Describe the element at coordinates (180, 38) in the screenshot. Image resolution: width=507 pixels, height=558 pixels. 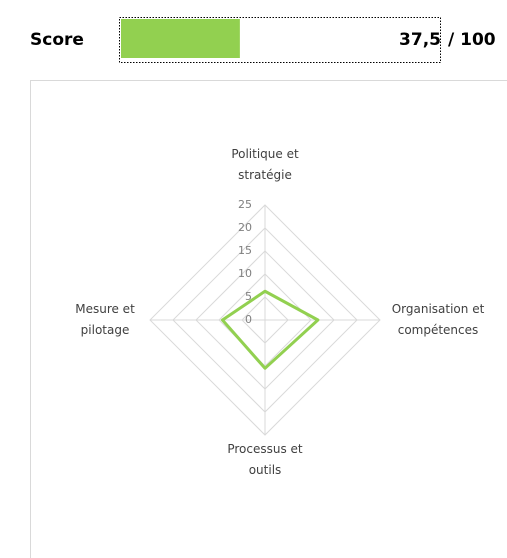
I see `score-bar` at that location.